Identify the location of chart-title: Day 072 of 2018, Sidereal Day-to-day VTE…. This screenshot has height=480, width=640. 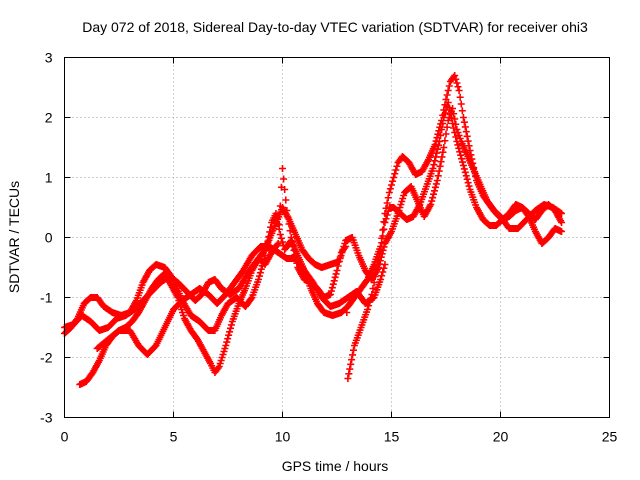
(335, 27).